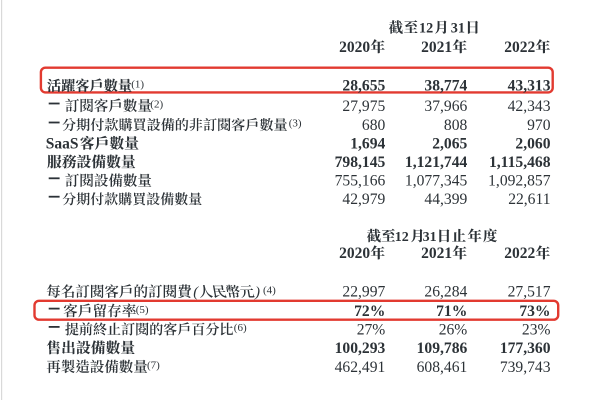 The height and width of the screenshot is (400, 600). Describe the element at coordinates (295, 124) in the screenshot. I see `svg-text: (3)` at that location.